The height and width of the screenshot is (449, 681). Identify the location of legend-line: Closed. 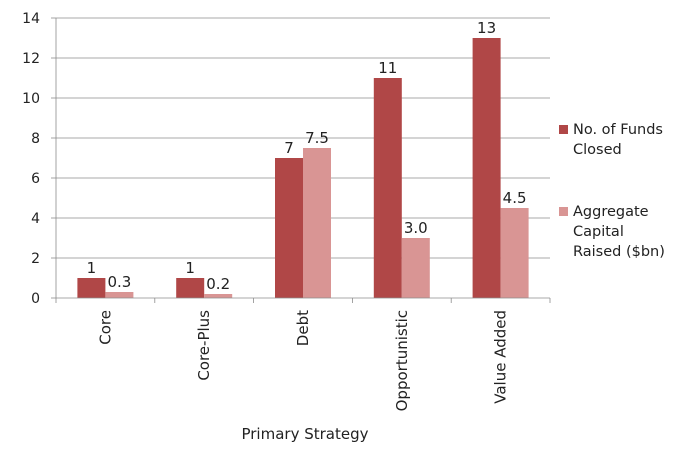
(597, 150).